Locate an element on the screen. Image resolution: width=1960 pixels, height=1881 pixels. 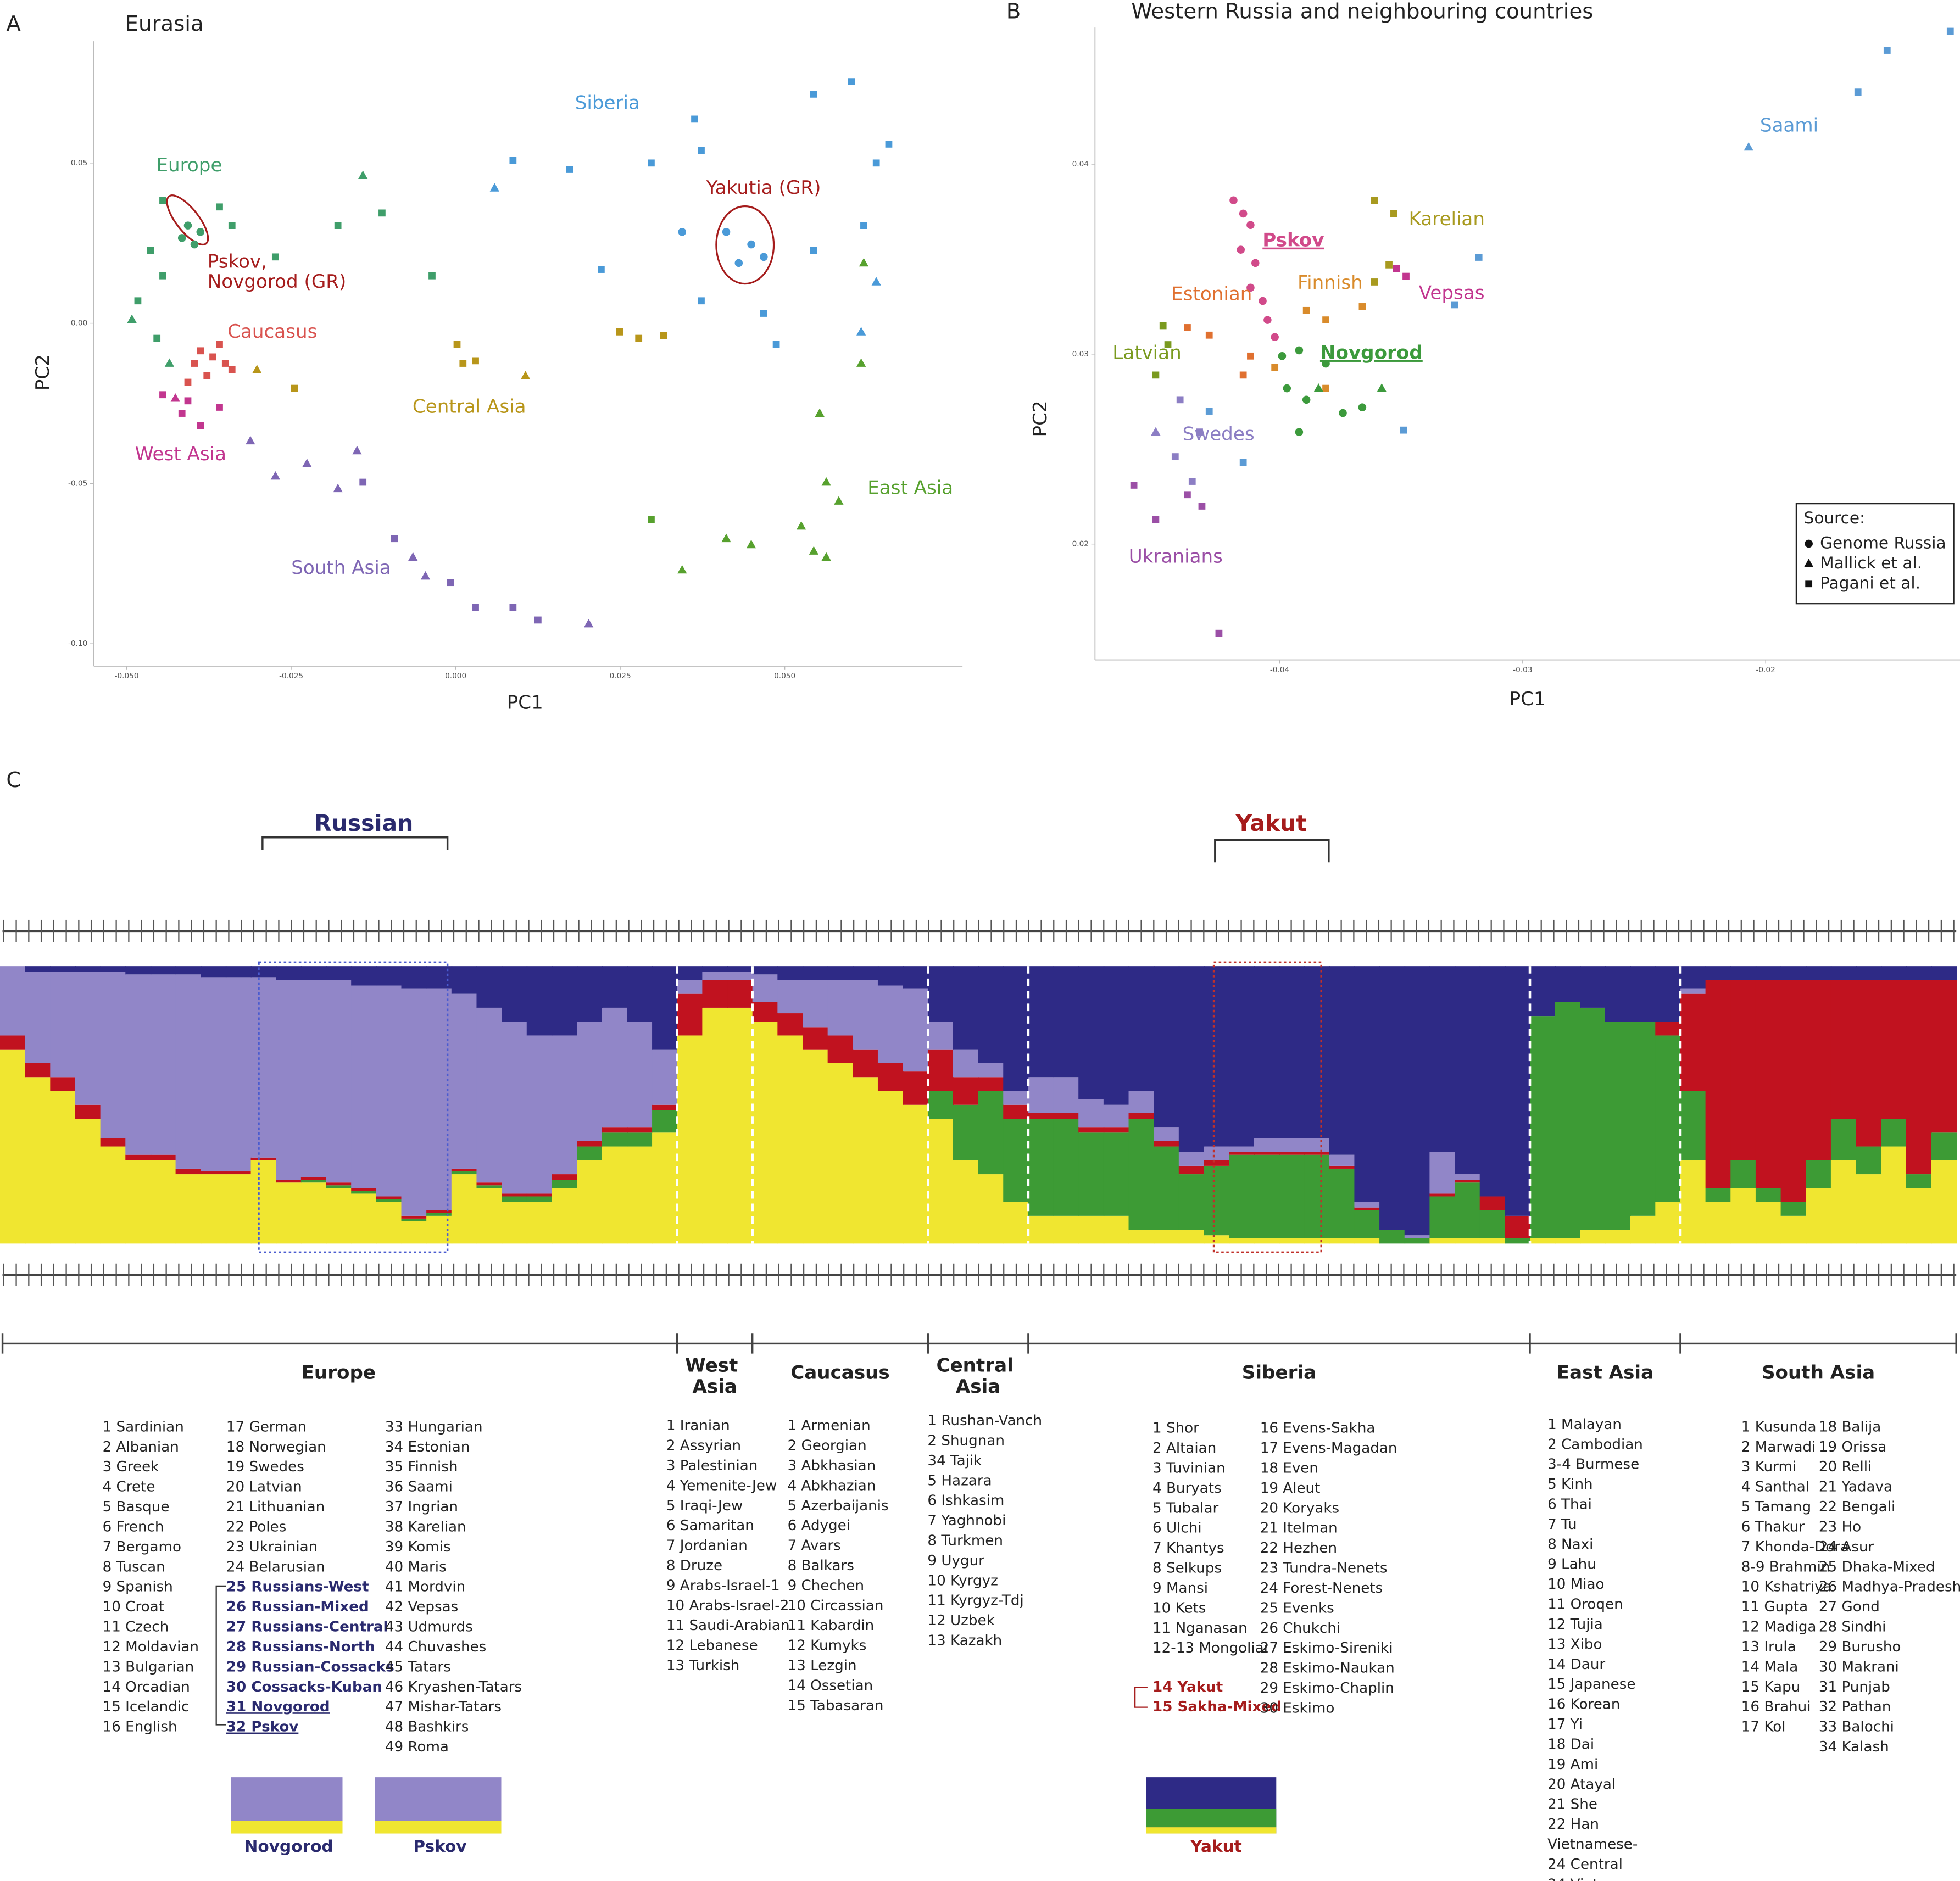
population-label: 15 Kapu is located at coordinates (1771, 1687).